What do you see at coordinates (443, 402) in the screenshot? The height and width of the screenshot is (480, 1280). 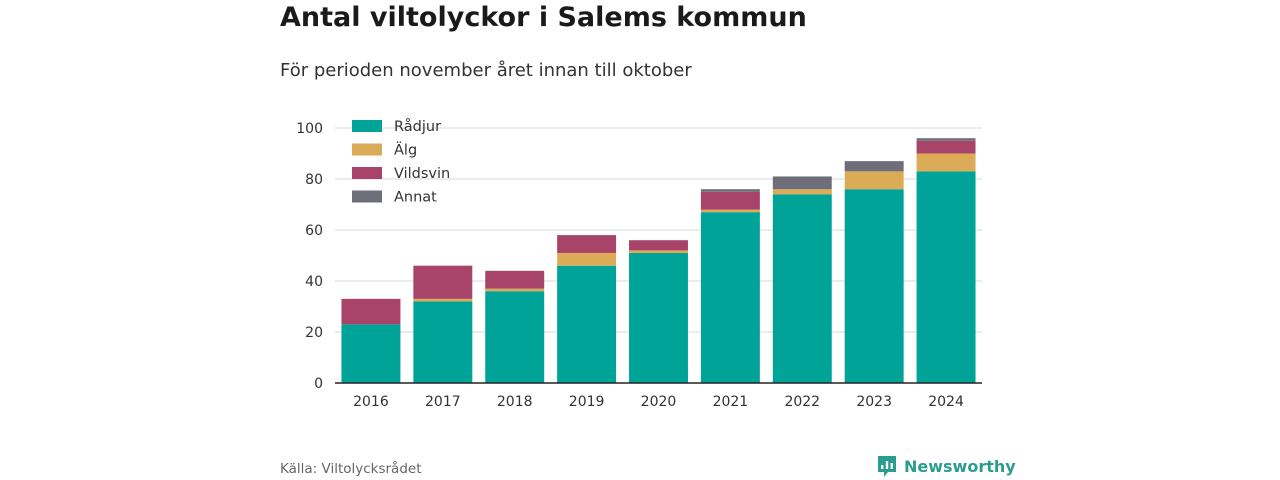 I see `x-tick-label: 2017` at bounding box center [443, 402].